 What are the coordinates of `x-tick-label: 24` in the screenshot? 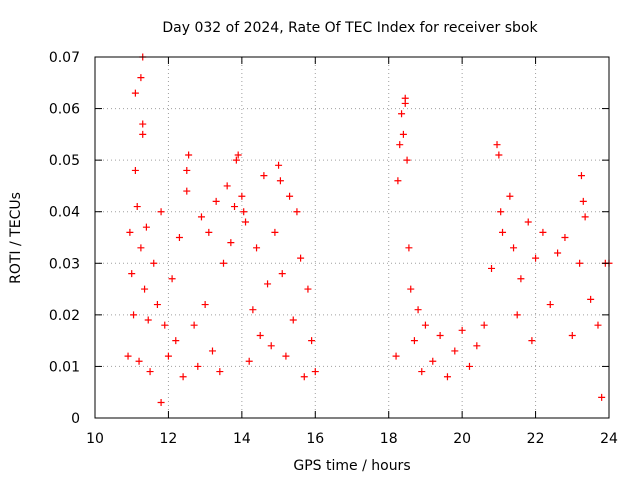 It's located at (609, 439).